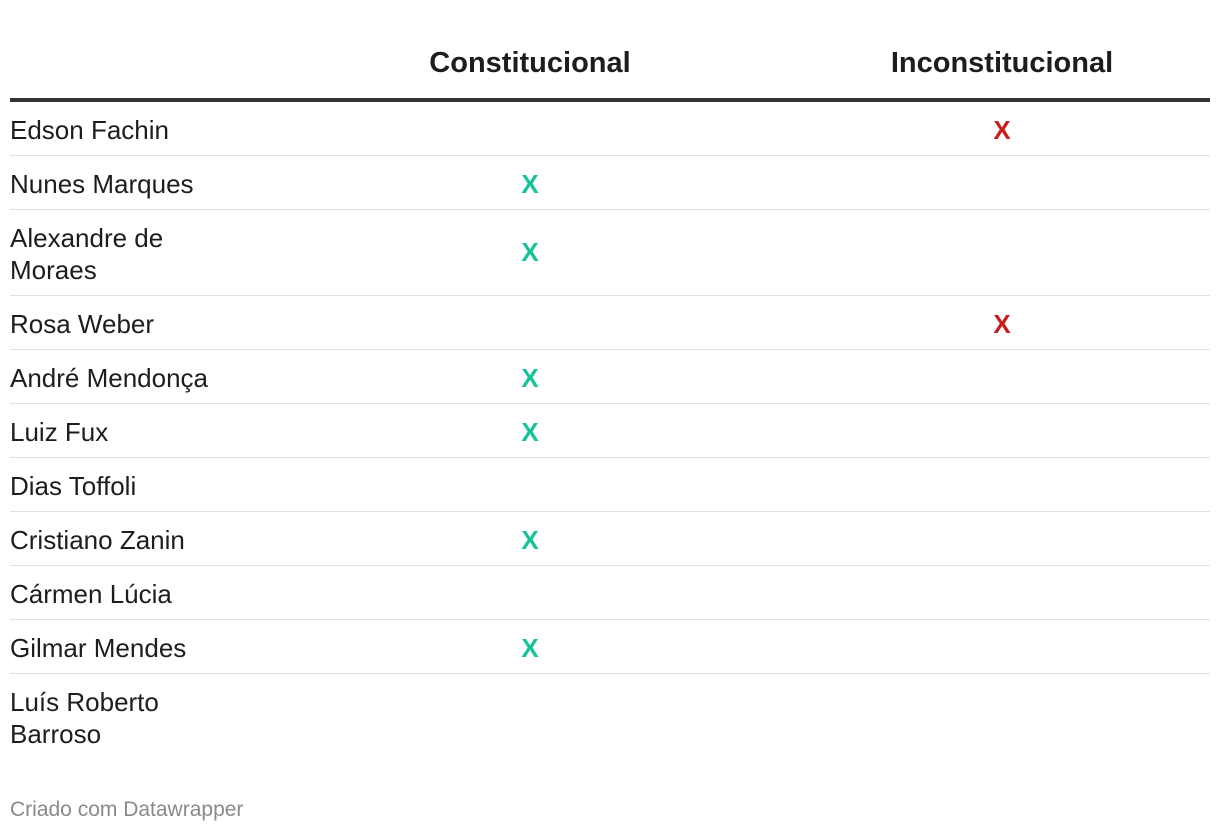 Image resolution: width=1220 pixels, height=834 pixels. I want to click on table-row: Nunes Marques X, so click(610, 183).